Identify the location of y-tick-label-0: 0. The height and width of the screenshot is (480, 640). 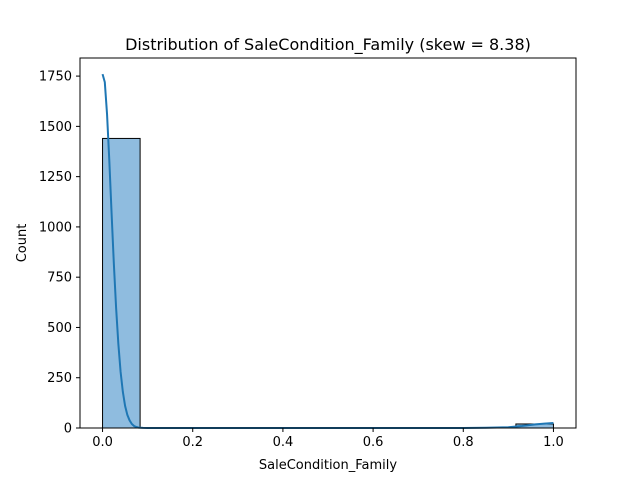
(68, 429).